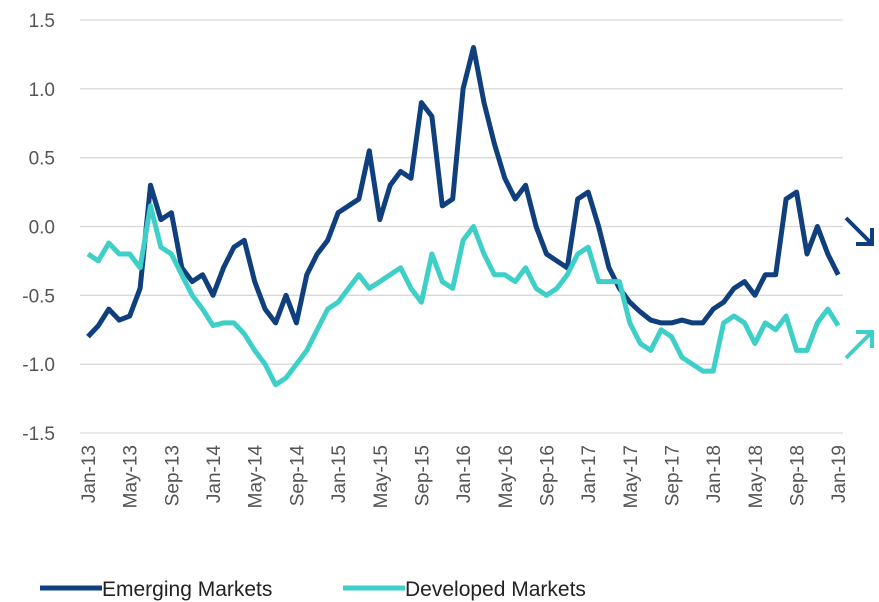 The width and height of the screenshot is (879, 602). Describe the element at coordinates (422, 475) in the screenshot. I see `x-tick-label: Sep-15` at that location.